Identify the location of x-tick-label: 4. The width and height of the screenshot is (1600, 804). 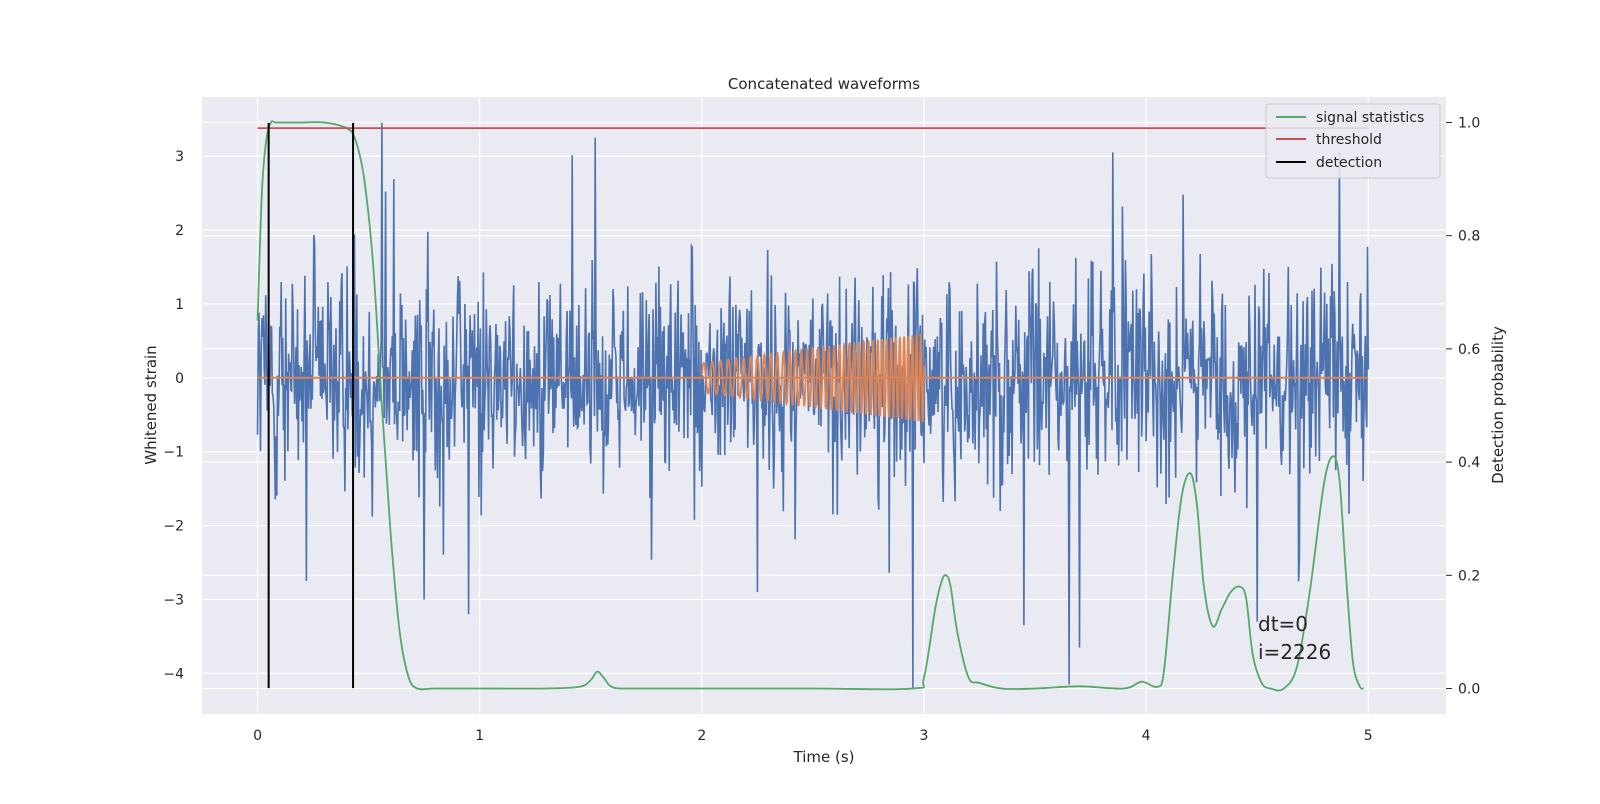
(1146, 736).